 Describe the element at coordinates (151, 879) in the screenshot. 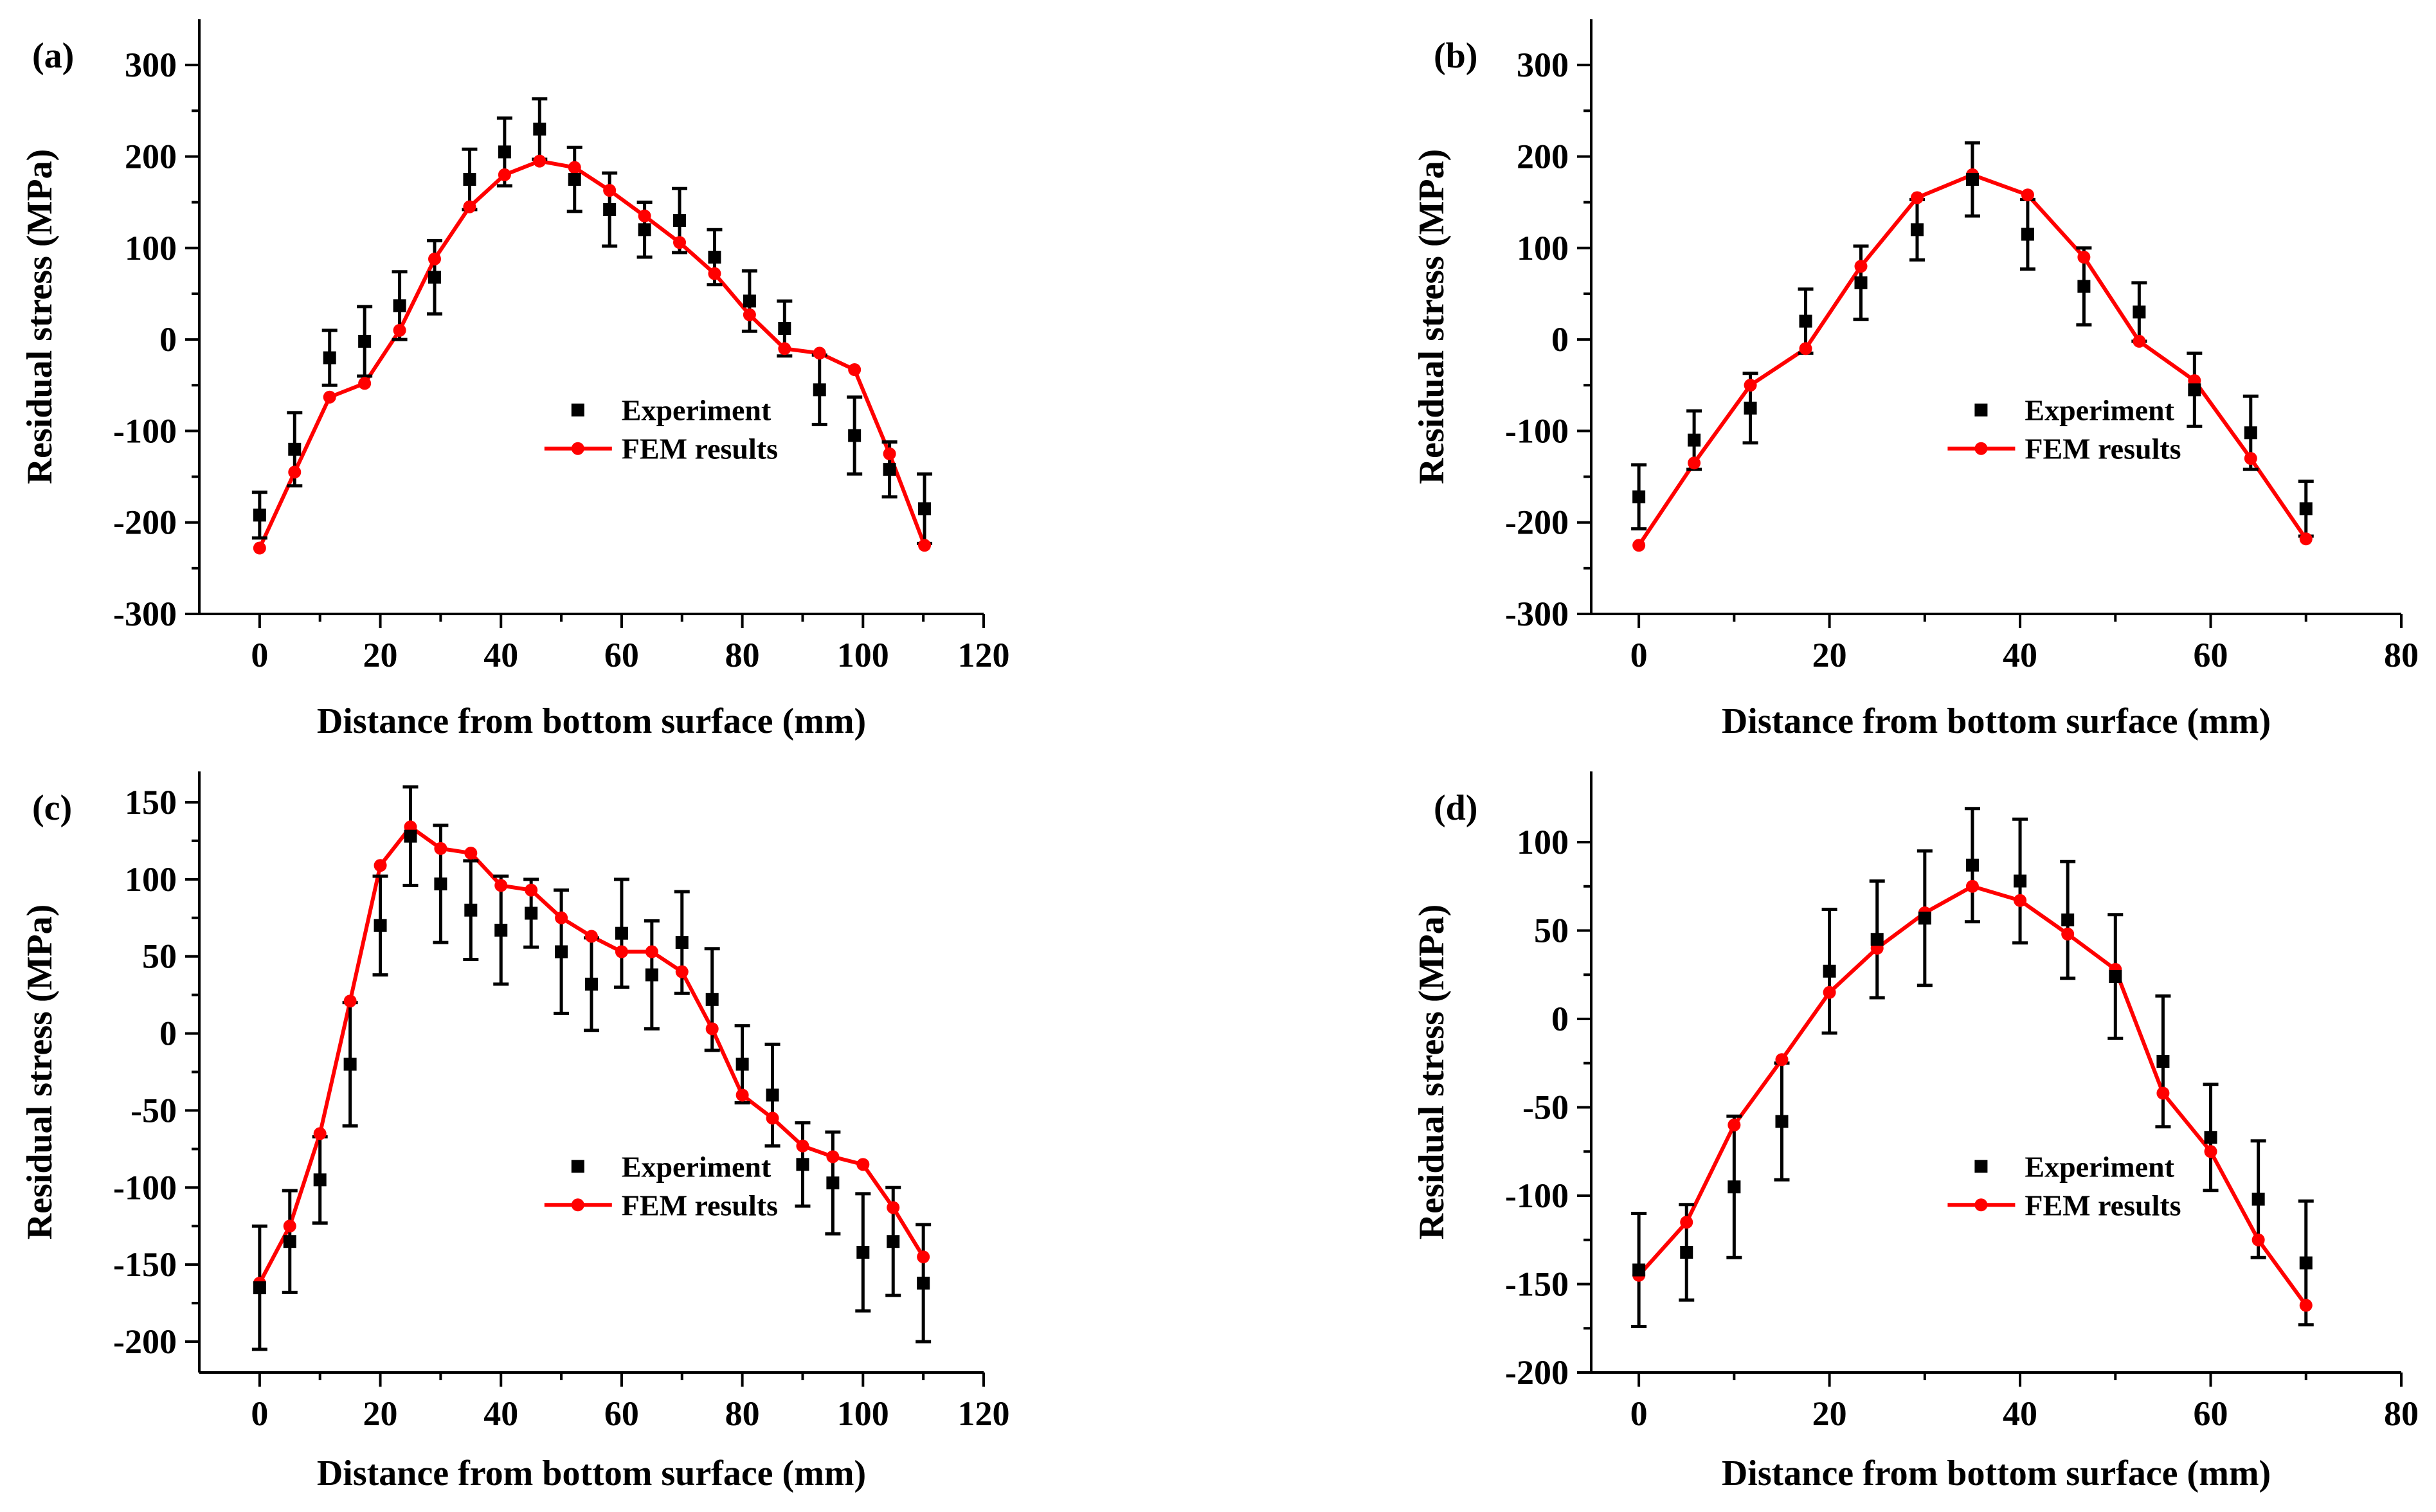

I see `y-tick-label: 100` at that location.